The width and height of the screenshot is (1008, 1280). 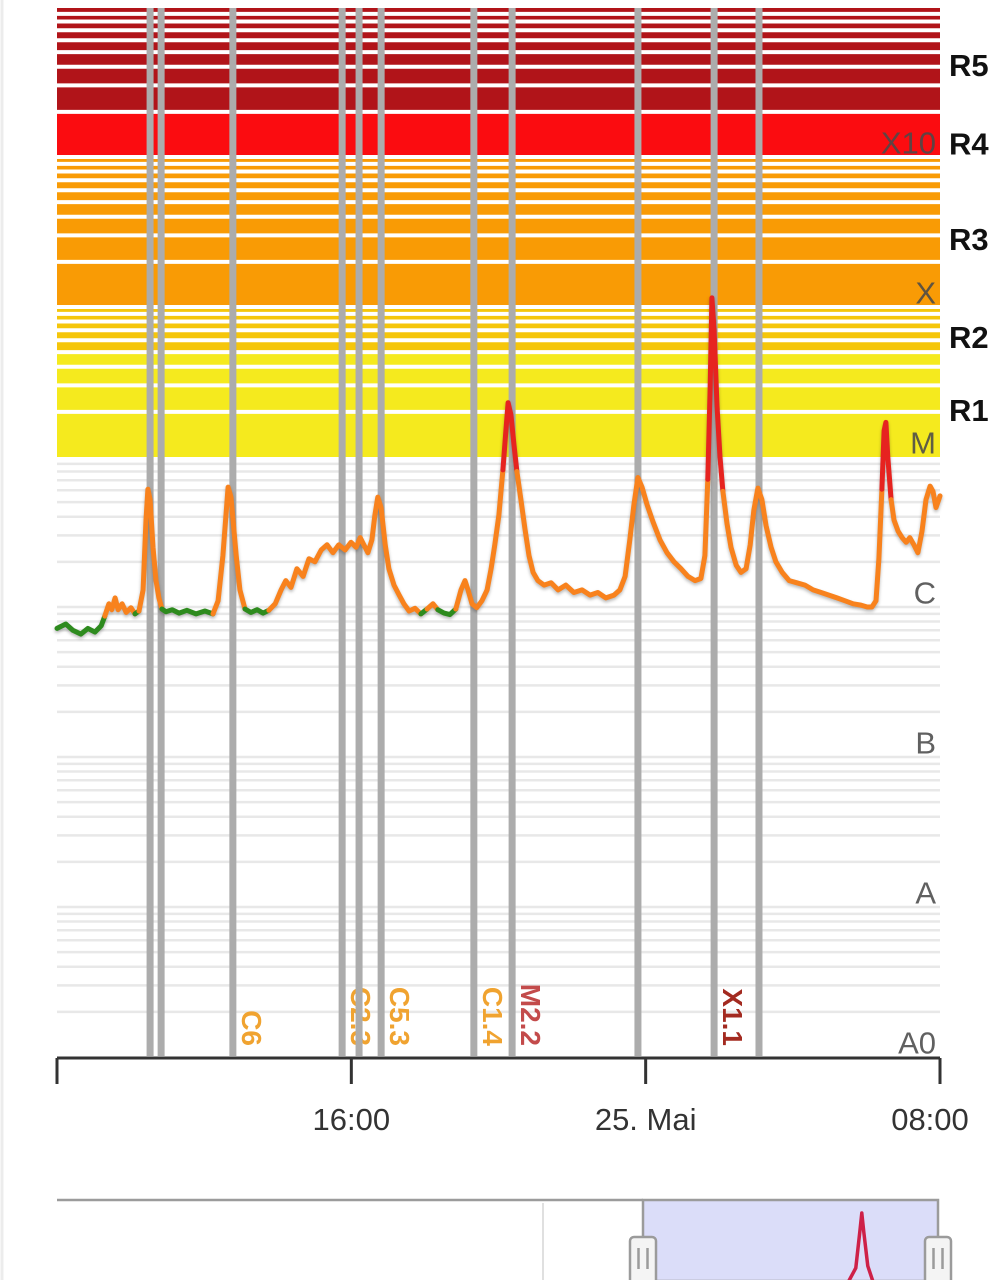 What do you see at coordinates (643, 1257) in the screenshot?
I see `minimap-left-handle` at bounding box center [643, 1257].